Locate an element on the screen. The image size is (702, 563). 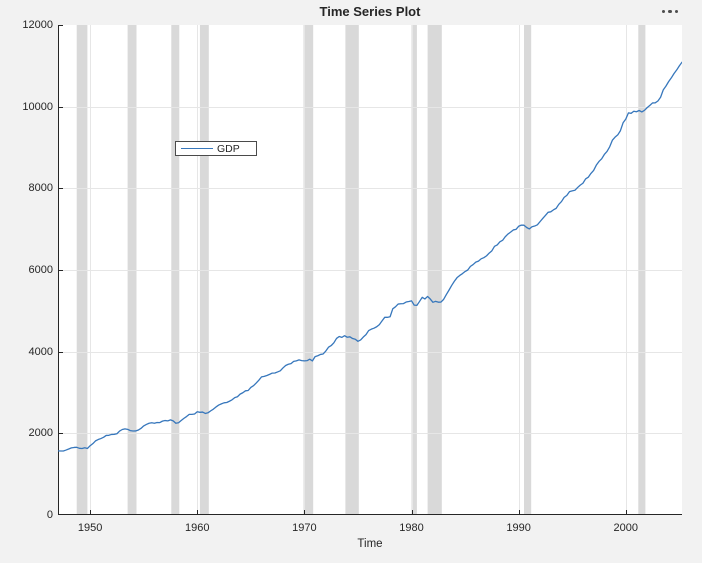
y-axis-tick-labels: 0 2000 4000 6000 8000 10000 12000 is located at coordinates (26, 281).